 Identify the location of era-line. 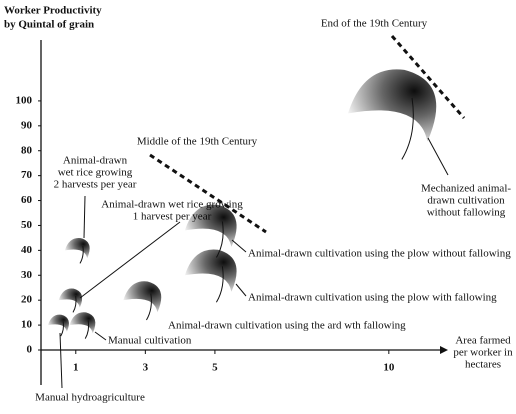
(428, 77).